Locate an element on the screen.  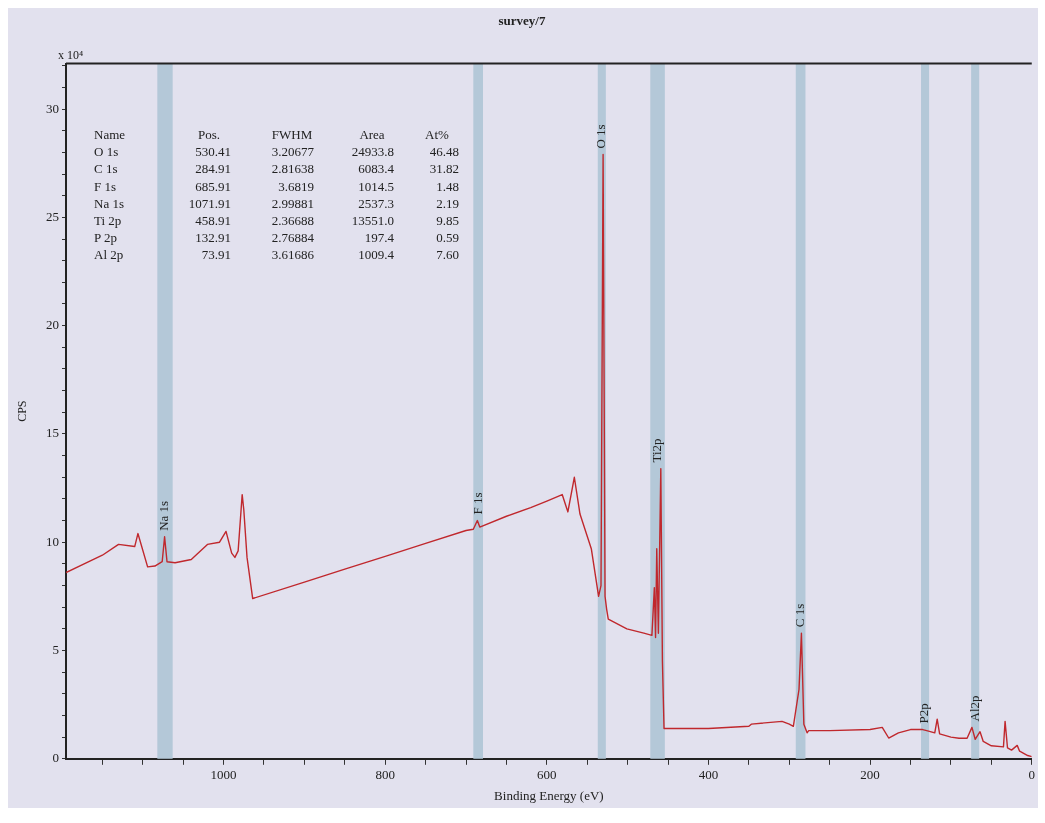
annotation: 2537.3 is located at coordinates (376, 203).